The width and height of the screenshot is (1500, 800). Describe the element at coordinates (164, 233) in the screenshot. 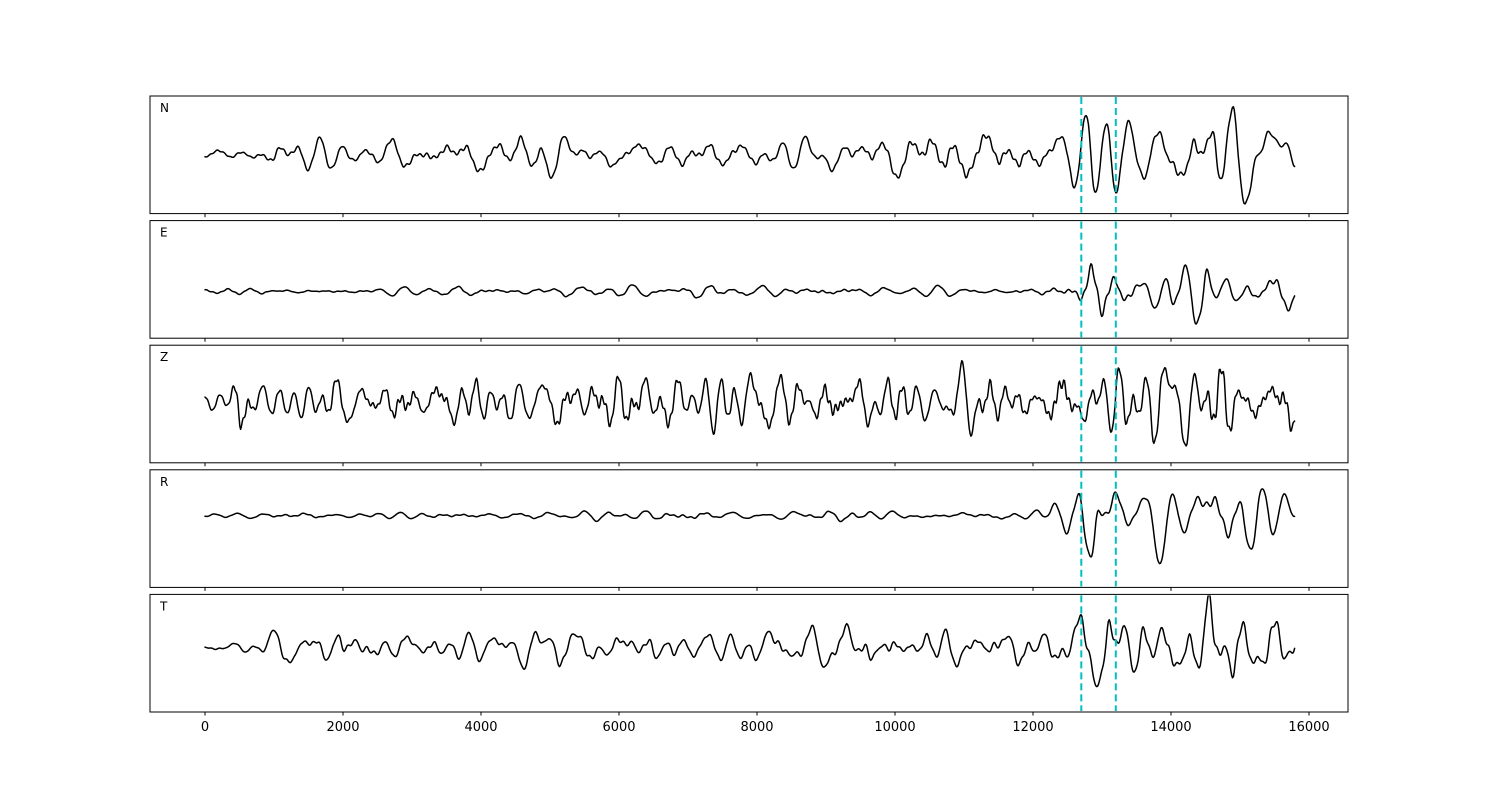

I see `panel-label-E: E` at that location.